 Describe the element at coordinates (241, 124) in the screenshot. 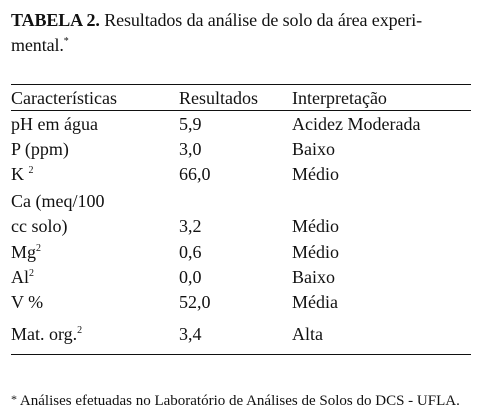

I see `table-row: pH em água 5,9 Acidez Moderada` at that location.